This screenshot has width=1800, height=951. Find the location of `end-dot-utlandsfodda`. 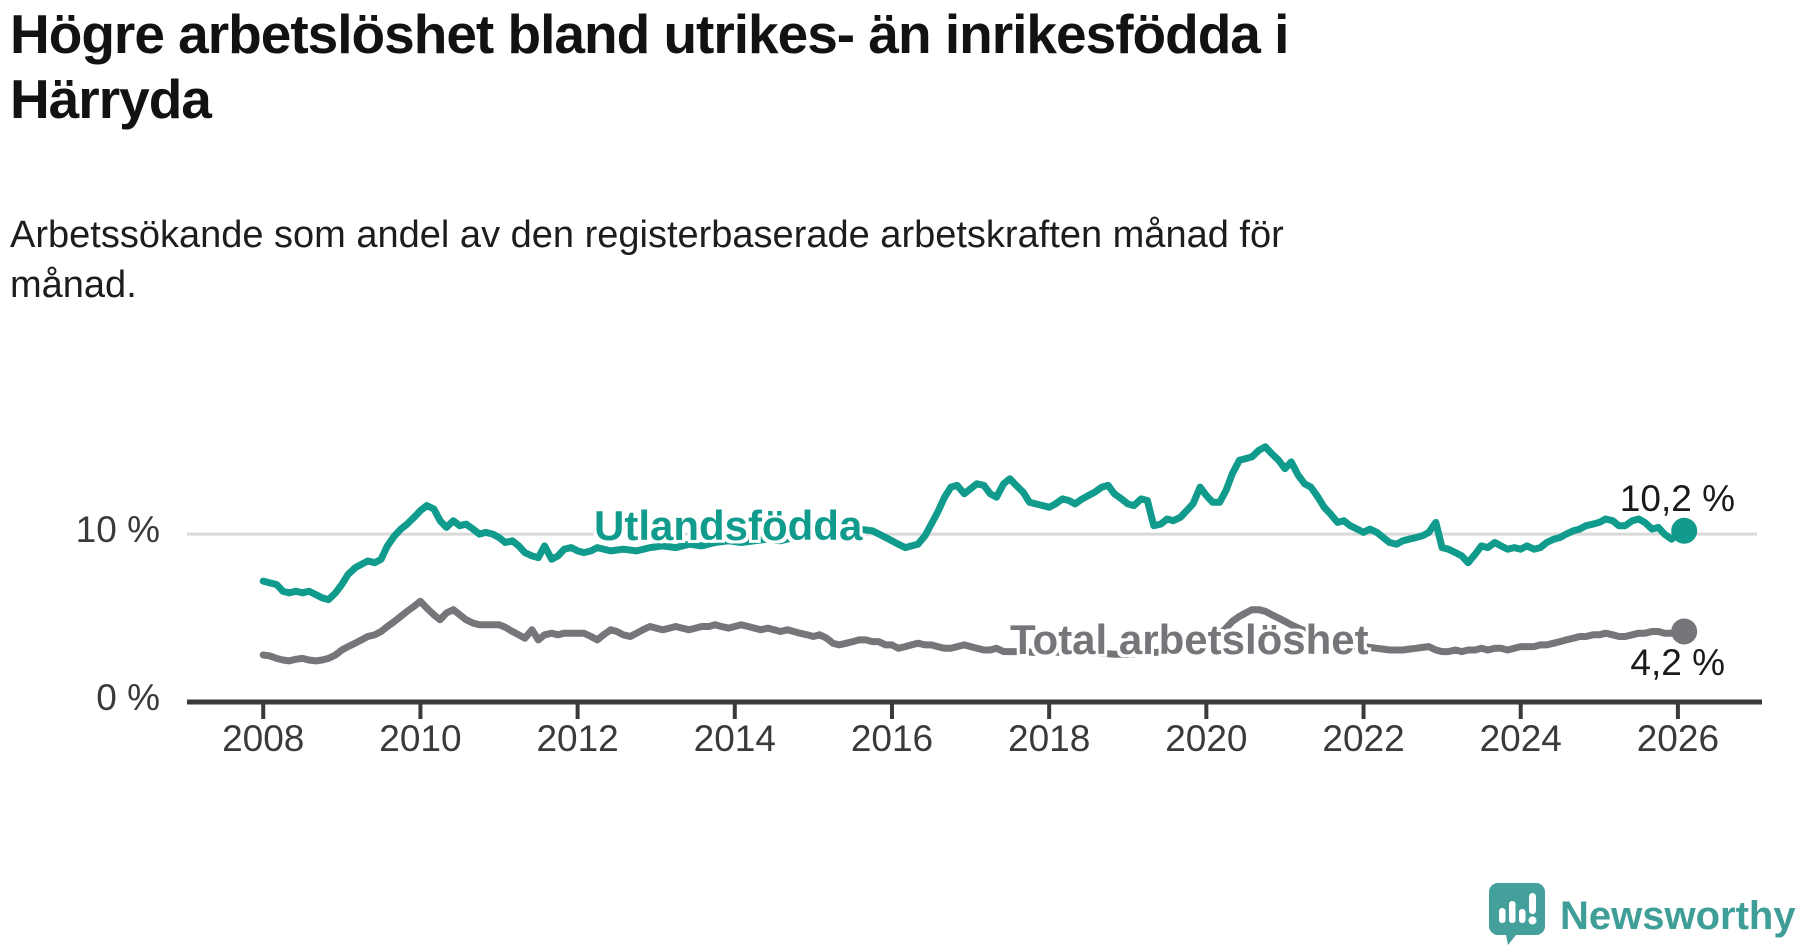

end-dot-utlandsfodda is located at coordinates (1684, 530).